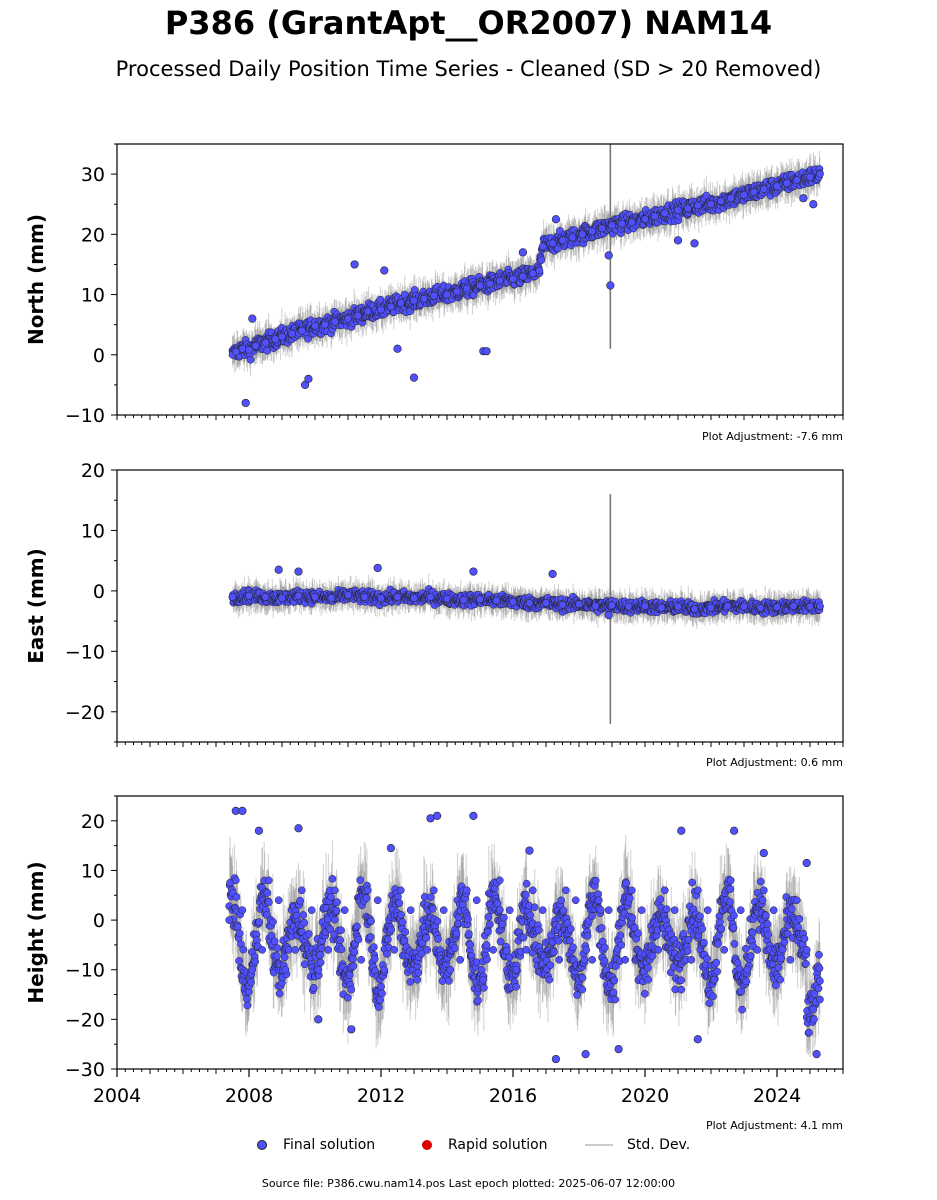  I want to click on y-tick-label: 20, so click(93, 235).